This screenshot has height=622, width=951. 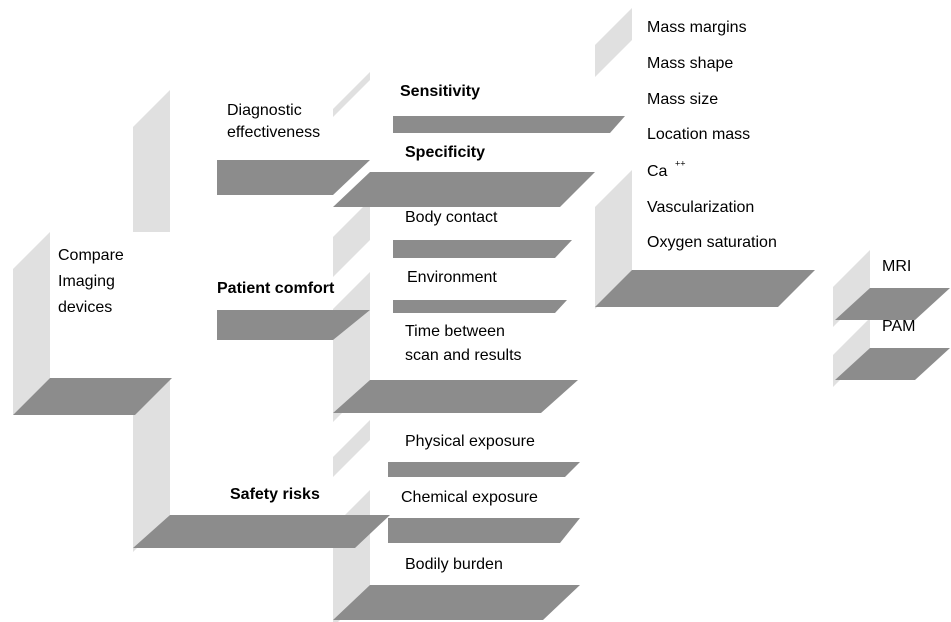 What do you see at coordinates (445, 152) in the screenshot?
I see `subcriterion-label: Specificity` at bounding box center [445, 152].